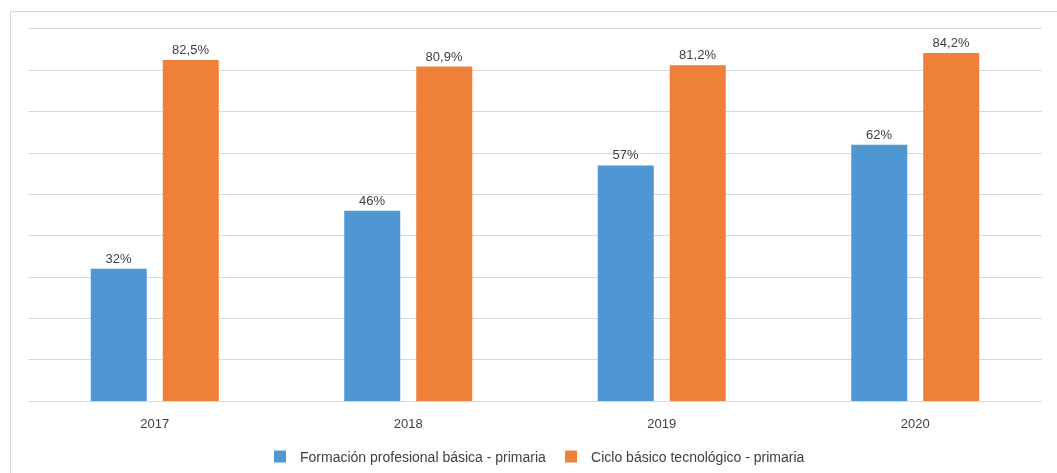  I want to click on data-label: 81,2%, so click(698, 55).